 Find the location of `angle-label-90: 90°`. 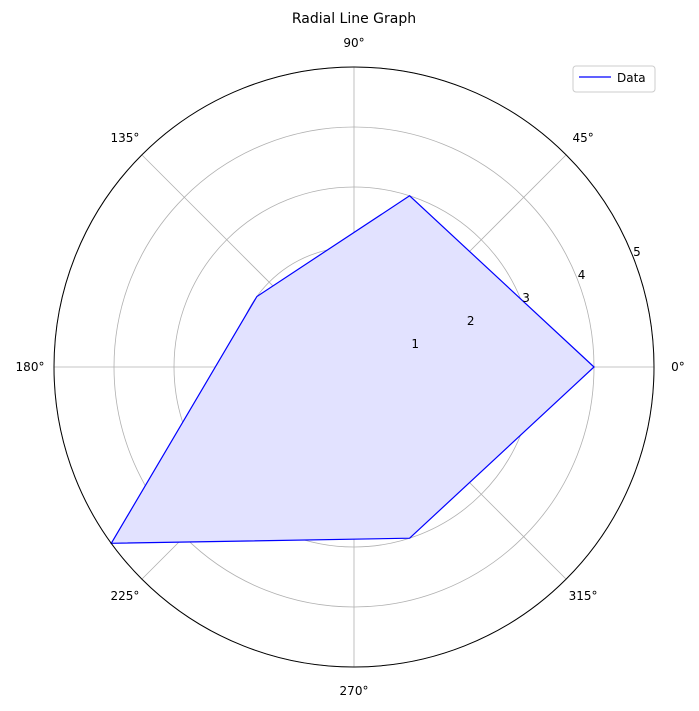

angle-label-90: 90° is located at coordinates (353, 43).